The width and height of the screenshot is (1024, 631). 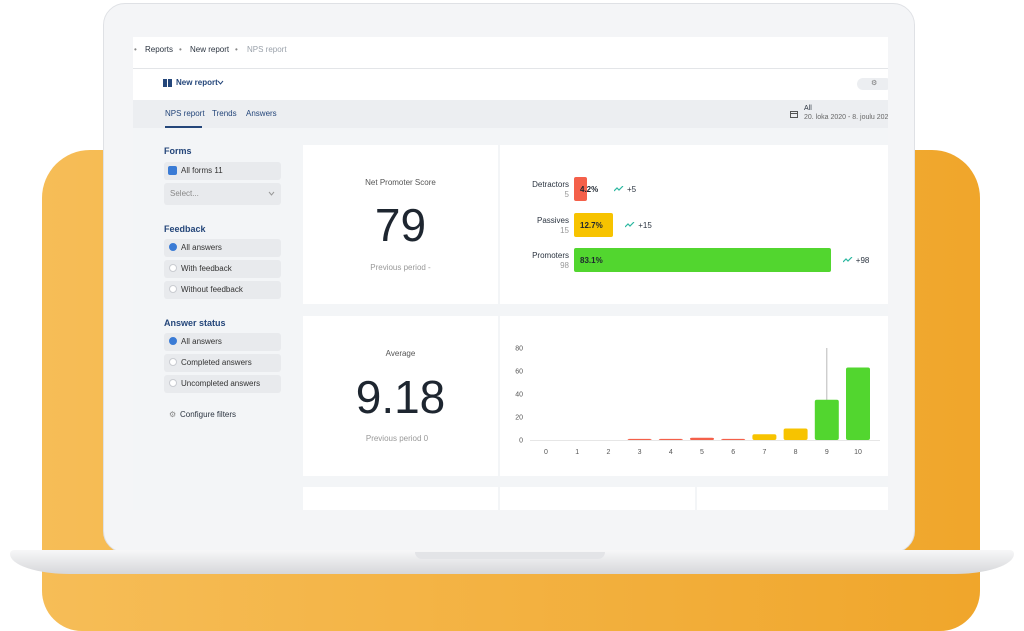 What do you see at coordinates (564, 230) in the screenshot?
I see `group-count: 15` at bounding box center [564, 230].